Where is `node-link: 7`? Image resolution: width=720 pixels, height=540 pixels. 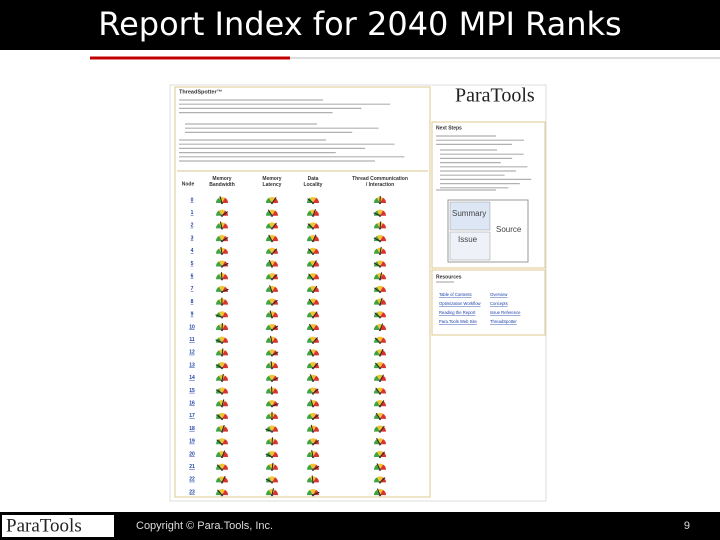 node-link: 7 is located at coordinates (192, 289).